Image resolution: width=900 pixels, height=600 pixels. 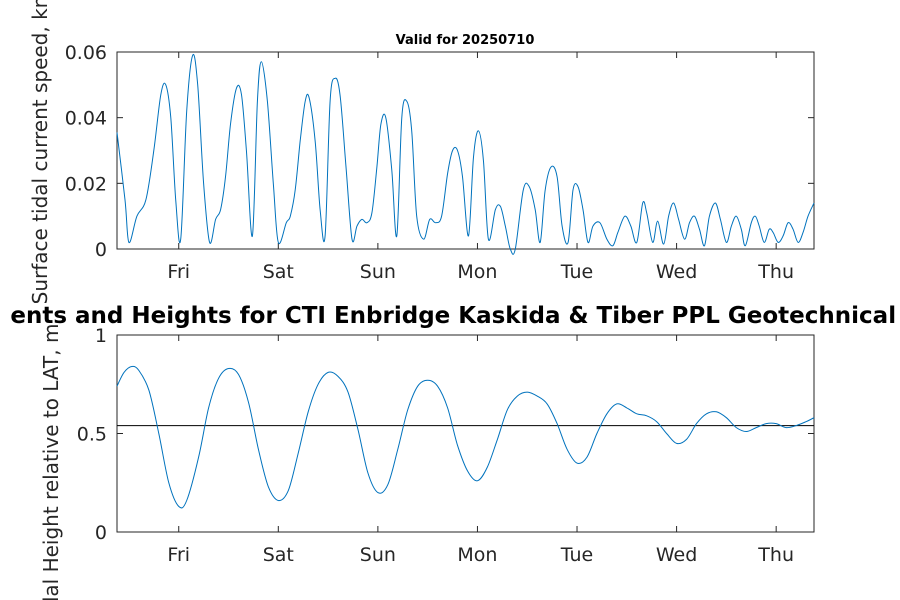 I want to click on tidal-height-ytick-label: 1, so click(x=101, y=336).